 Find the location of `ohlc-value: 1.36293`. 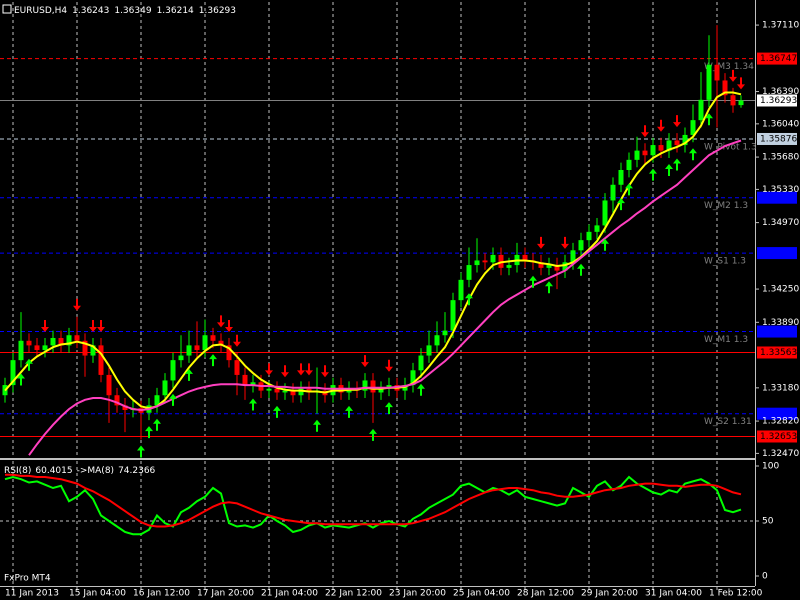

ohlc-value: 1.36293 is located at coordinates (217, 11).